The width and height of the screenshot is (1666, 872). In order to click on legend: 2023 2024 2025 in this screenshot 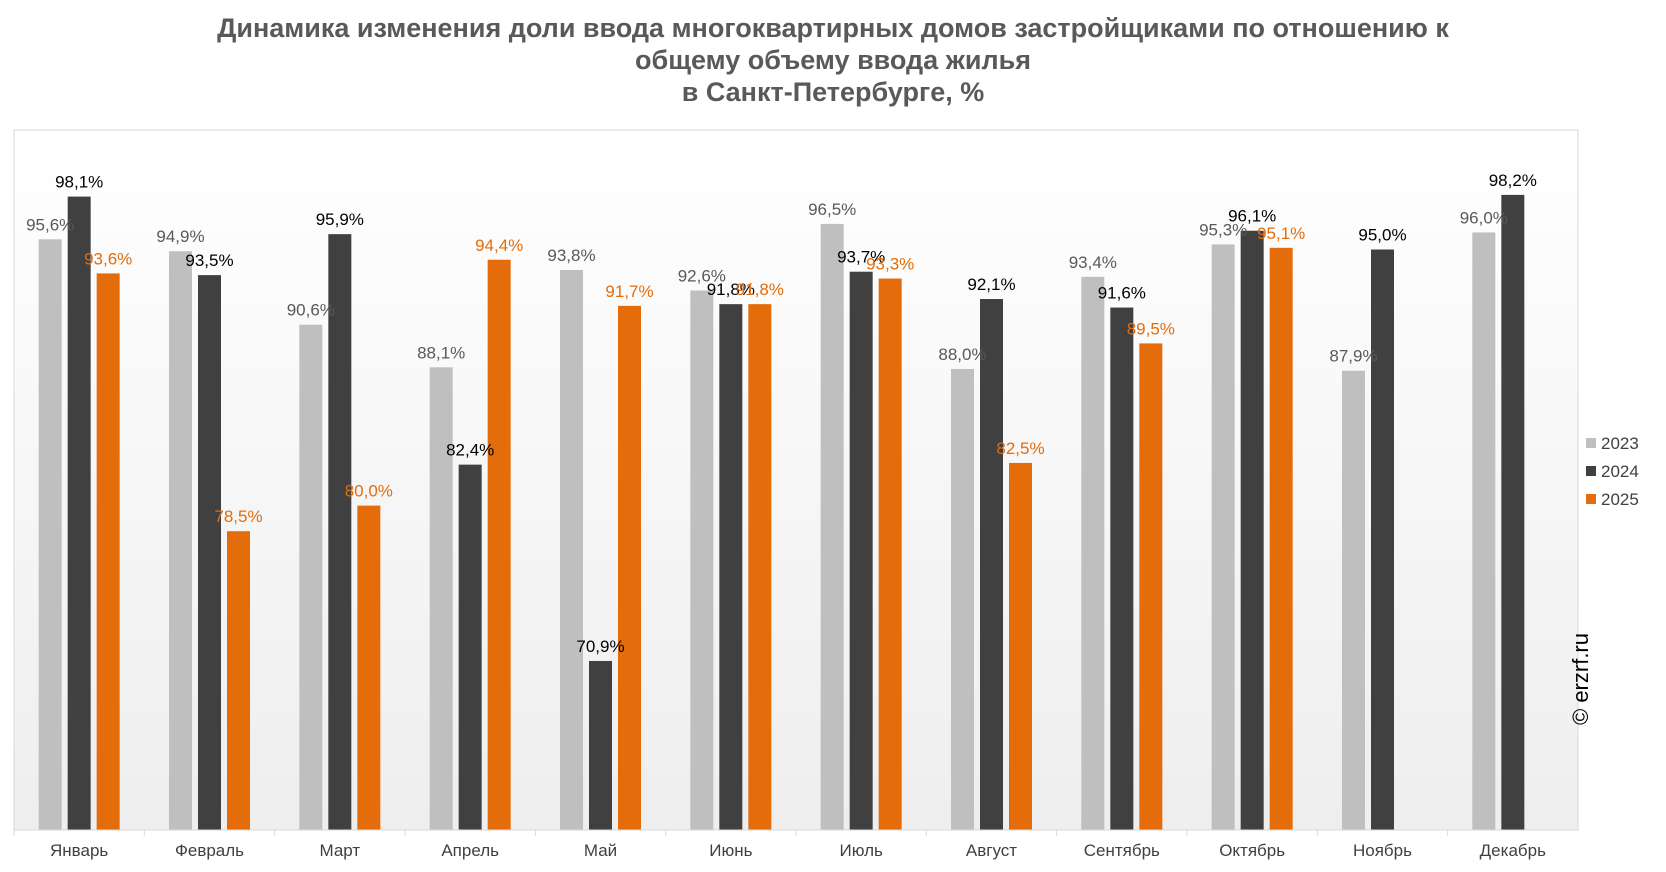, I will do `click(1612, 471)`.